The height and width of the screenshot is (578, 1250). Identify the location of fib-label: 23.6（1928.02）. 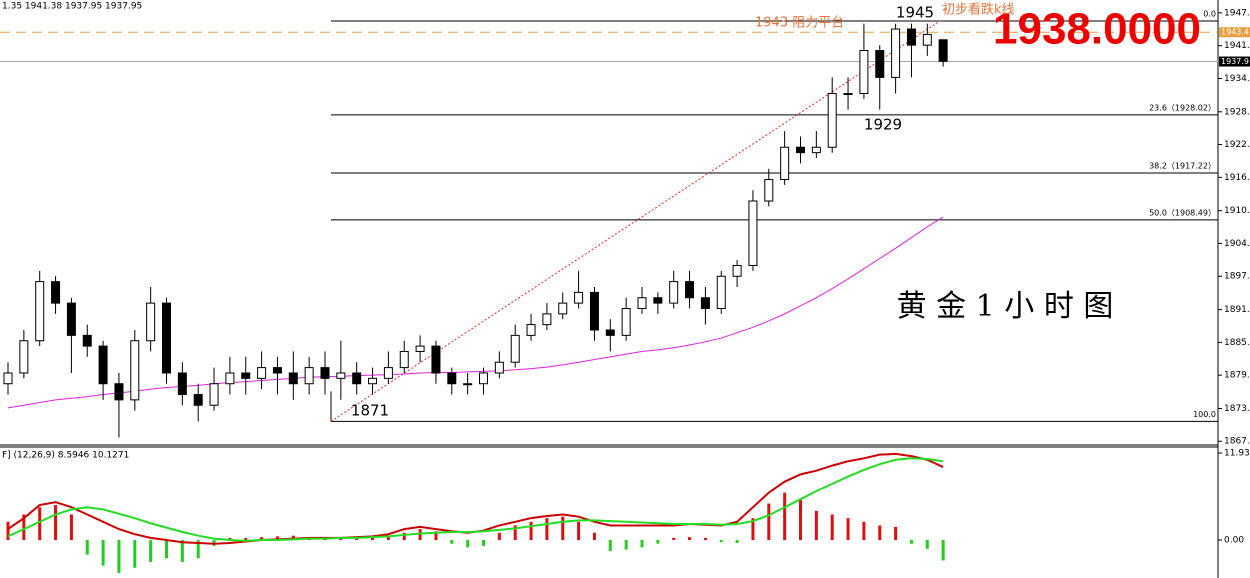
(1182, 107).